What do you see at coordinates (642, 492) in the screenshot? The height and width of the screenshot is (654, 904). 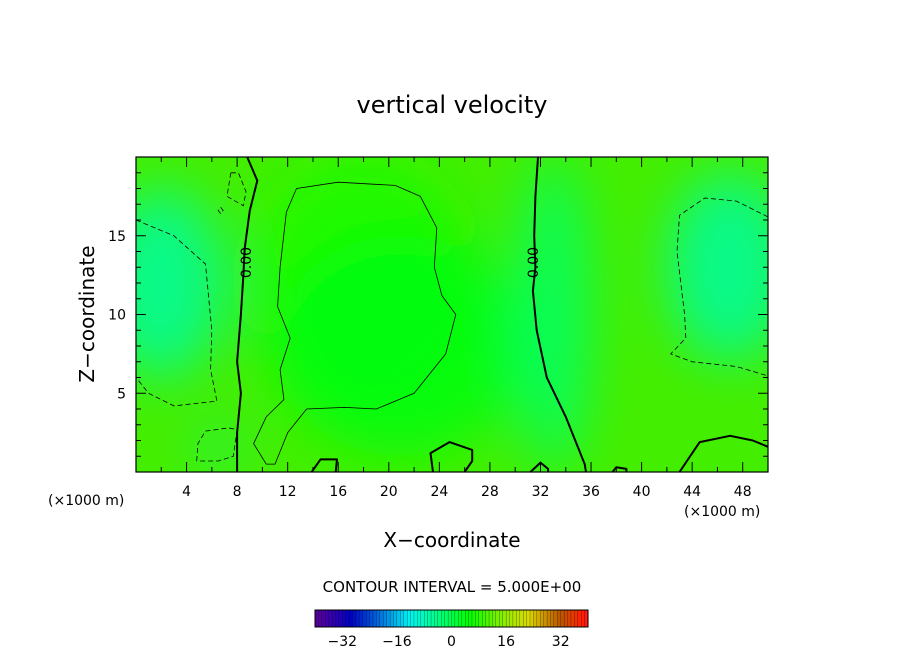 I see `x-tick-label: 40` at bounding box center [642, 492].